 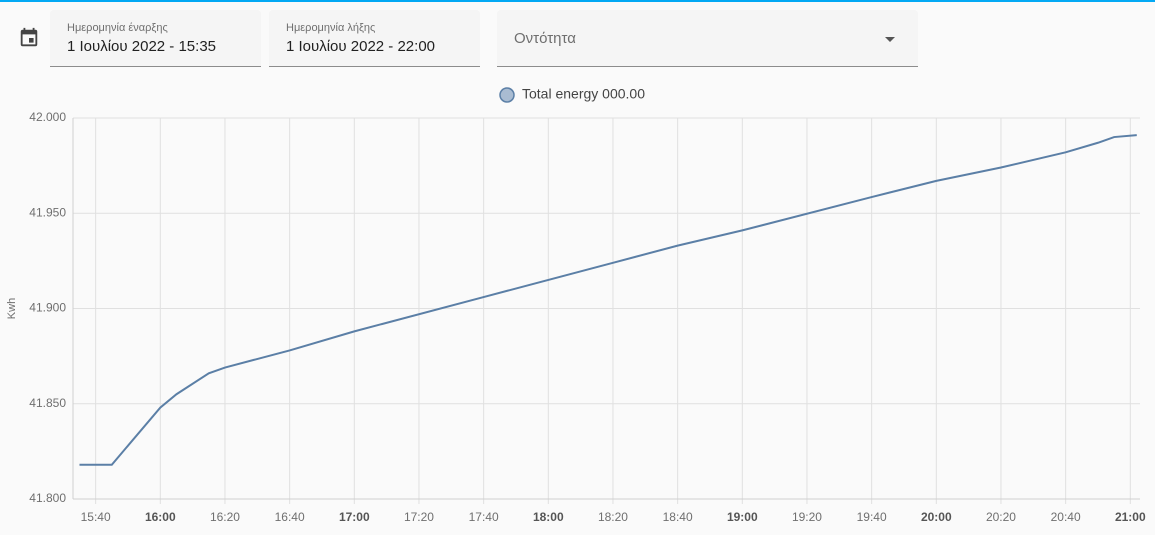 I want to click on y-tick-label: 41.850, so click(x=47, y=403).